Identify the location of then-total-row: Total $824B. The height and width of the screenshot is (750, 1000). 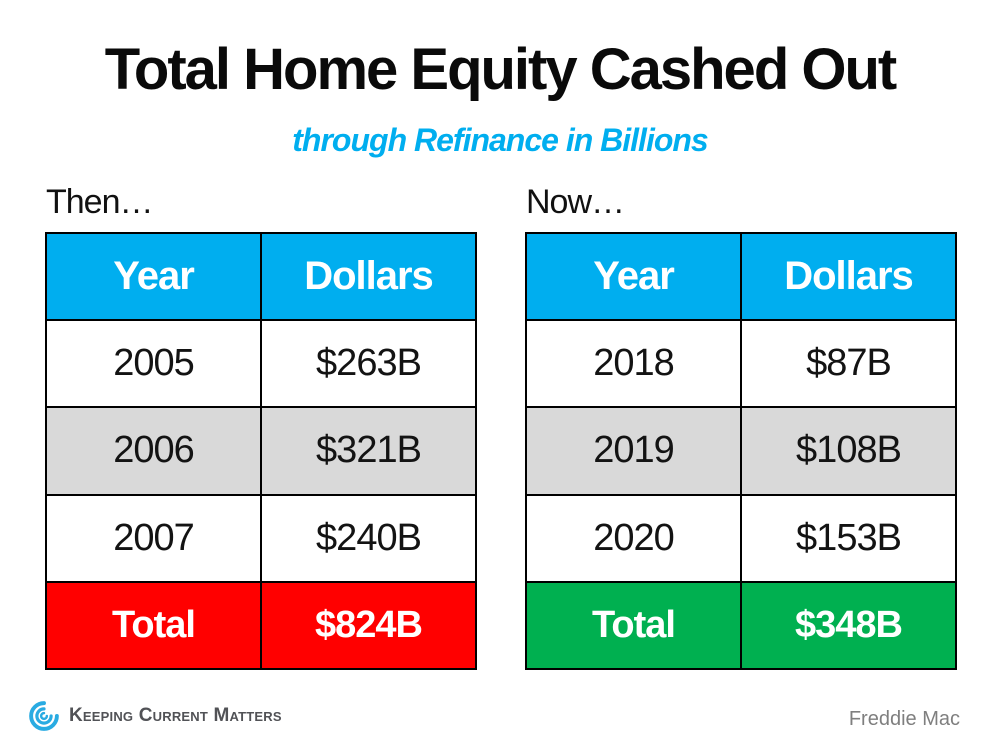
(261, 625).